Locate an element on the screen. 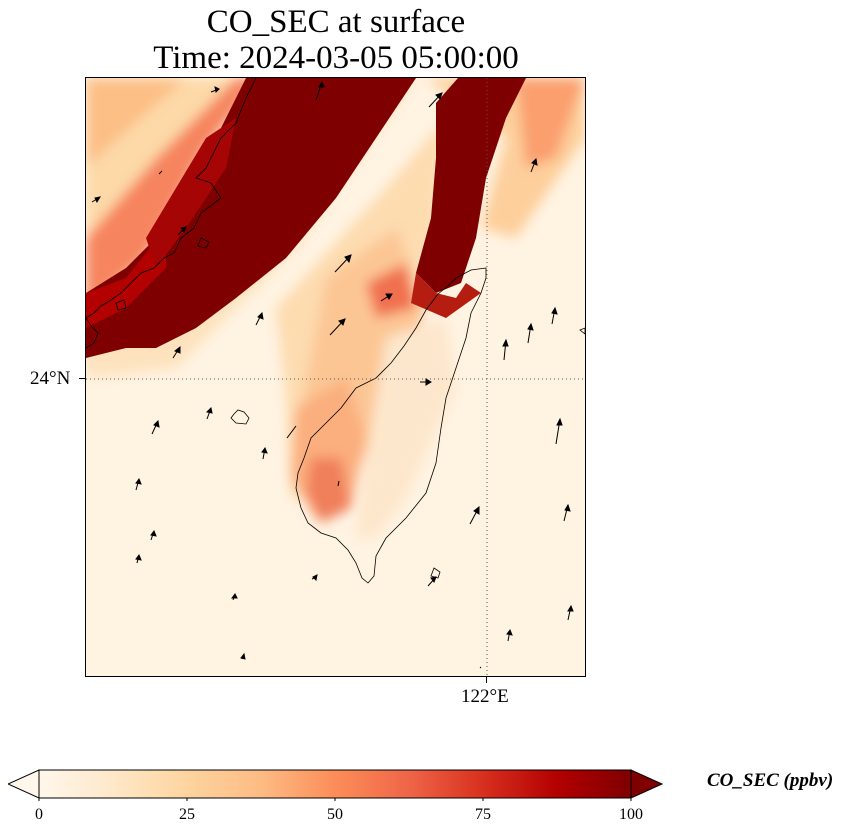 The height and width of the screenshot is (836, 854). colorbar-label: CO_SEC (ppbv) is located at coordinates (770, 780).